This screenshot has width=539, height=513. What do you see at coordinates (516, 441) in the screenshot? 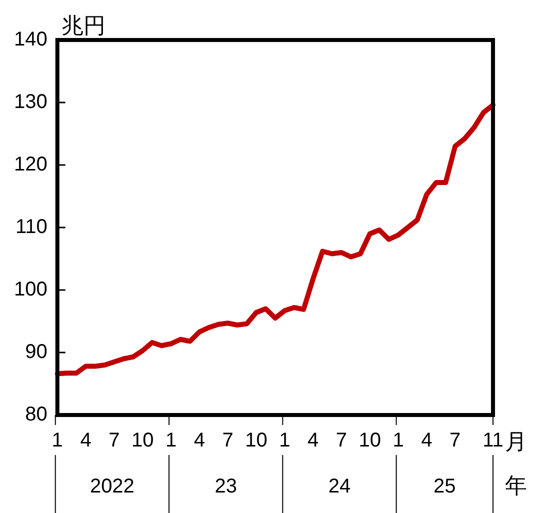
I see `x-axis-title: 月` at bounding box center [516, 441].